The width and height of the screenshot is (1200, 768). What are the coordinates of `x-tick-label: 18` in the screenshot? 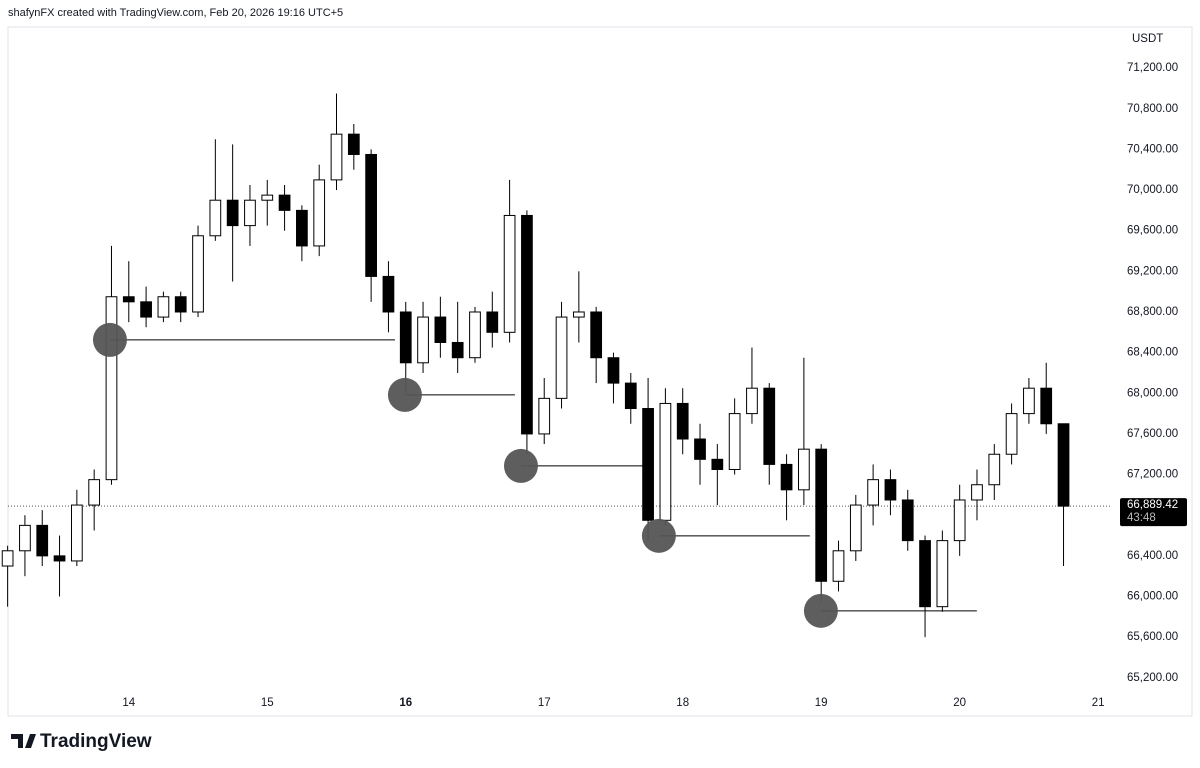 It's located at (682, 703).